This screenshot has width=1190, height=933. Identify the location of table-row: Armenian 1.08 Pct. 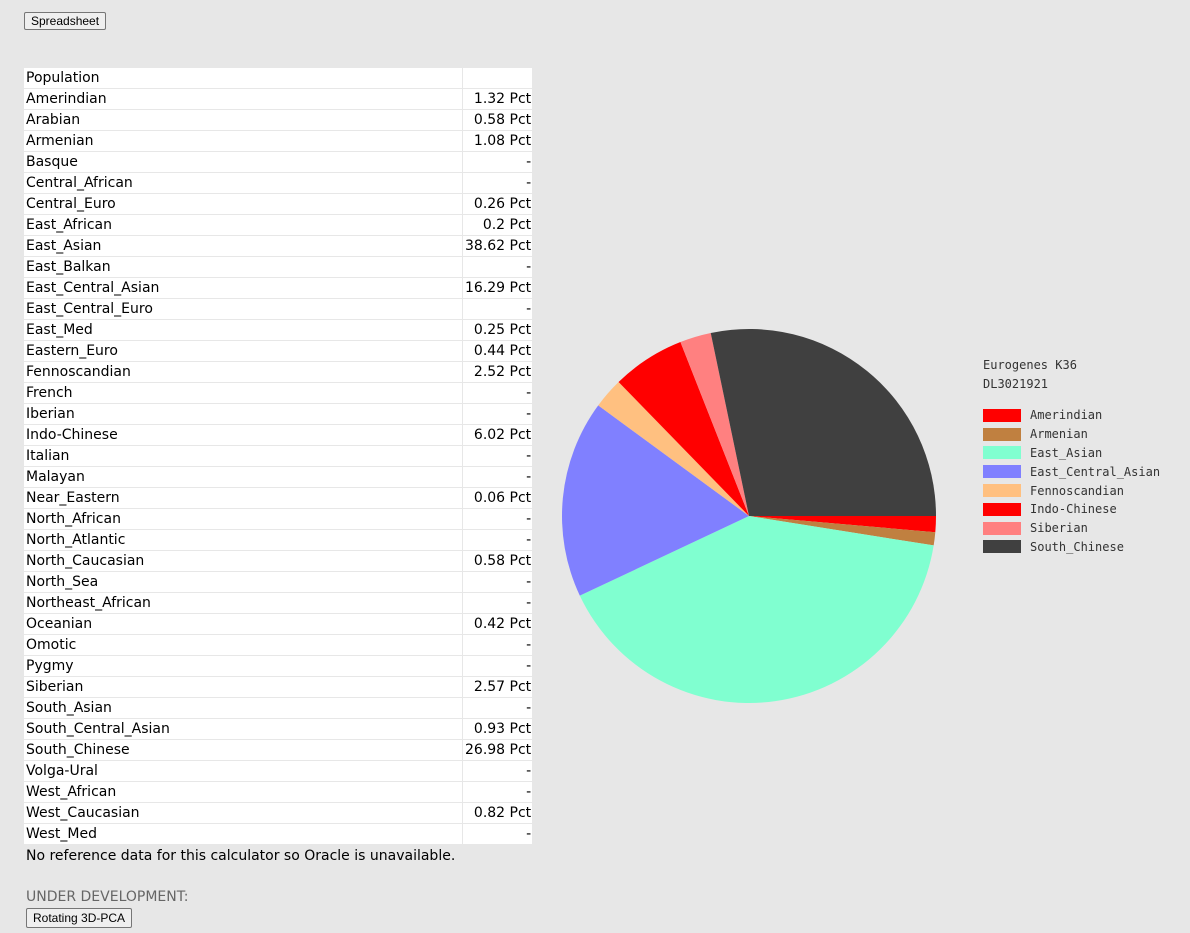
(278, 141).